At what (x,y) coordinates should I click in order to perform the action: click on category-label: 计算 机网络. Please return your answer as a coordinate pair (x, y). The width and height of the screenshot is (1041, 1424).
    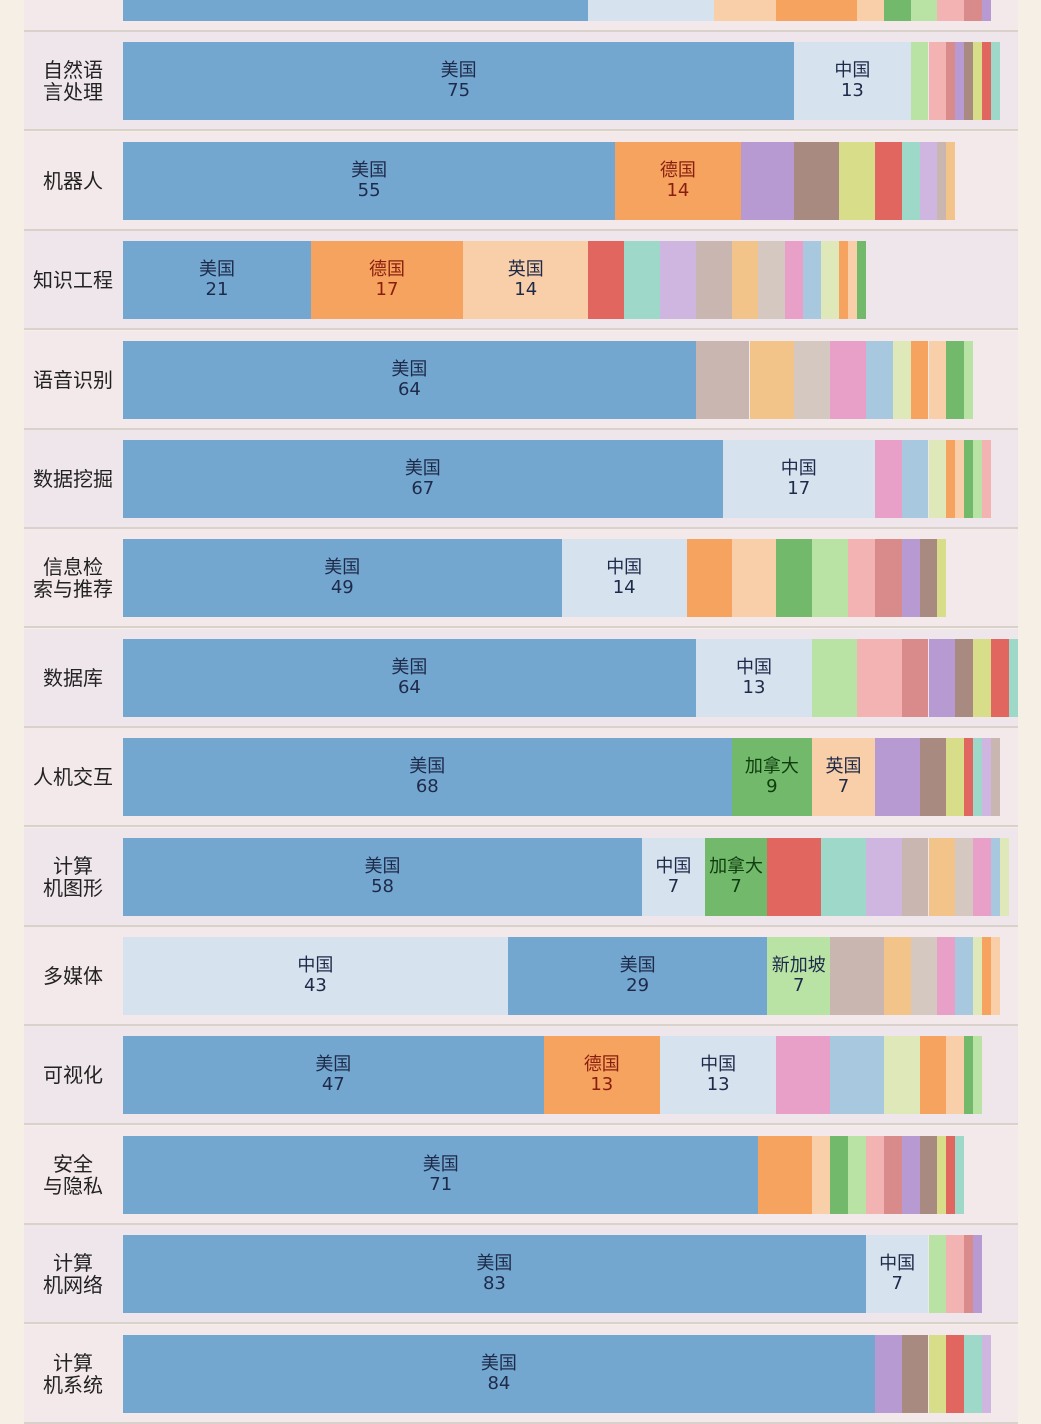
    Looking at the image, I should click on (73, 1274).